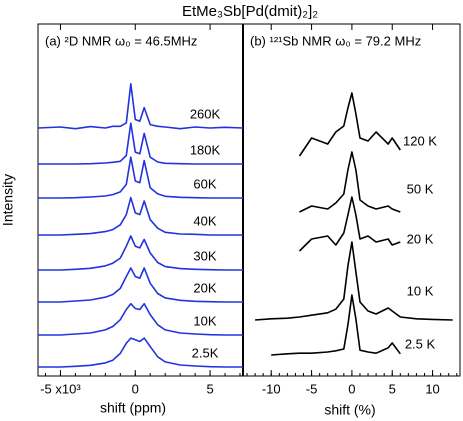 This screenshot has height=421, width=463. I want to click on y-axis-label: Intensity, so click(8, 200).